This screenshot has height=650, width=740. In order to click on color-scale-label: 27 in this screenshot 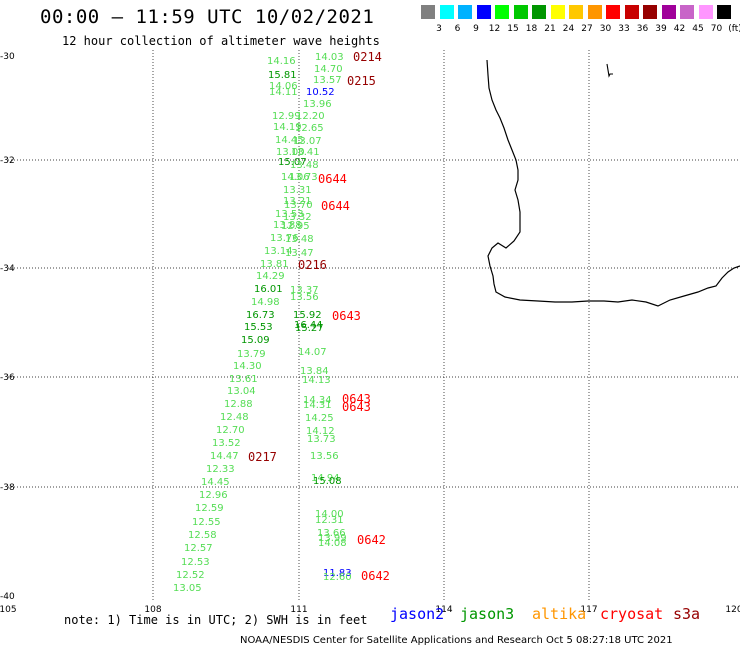, I will do `click(587, 29)`.